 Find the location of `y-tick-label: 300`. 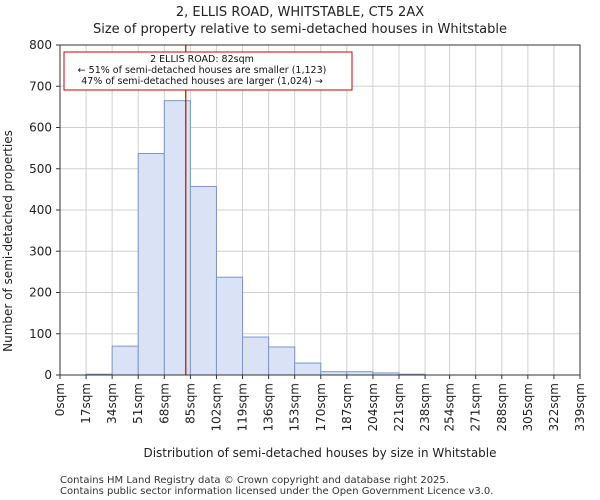

y-tick-label: 300 is located at coordinates (40, 251).